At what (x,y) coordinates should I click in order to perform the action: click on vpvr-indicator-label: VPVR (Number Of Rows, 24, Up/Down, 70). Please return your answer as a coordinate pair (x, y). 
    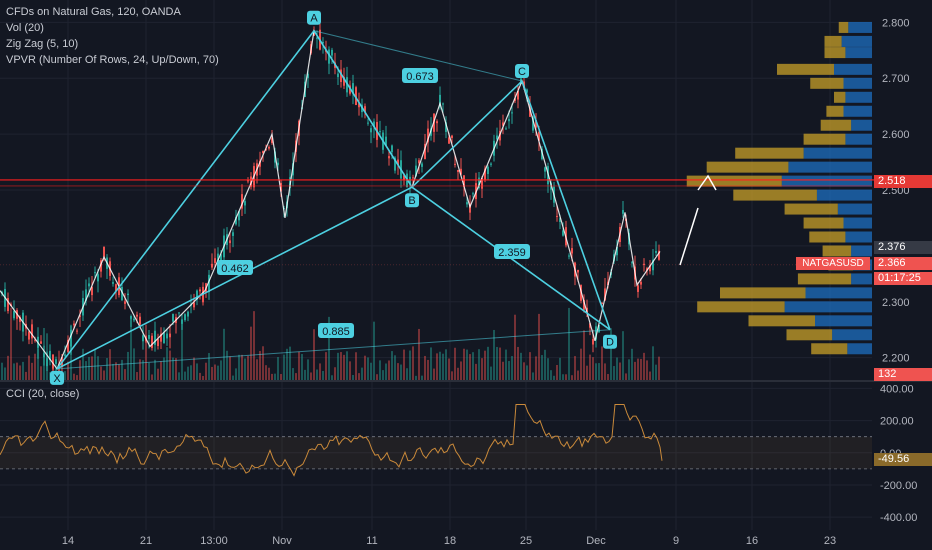
    Looking at the image, I should click on (112, 60).